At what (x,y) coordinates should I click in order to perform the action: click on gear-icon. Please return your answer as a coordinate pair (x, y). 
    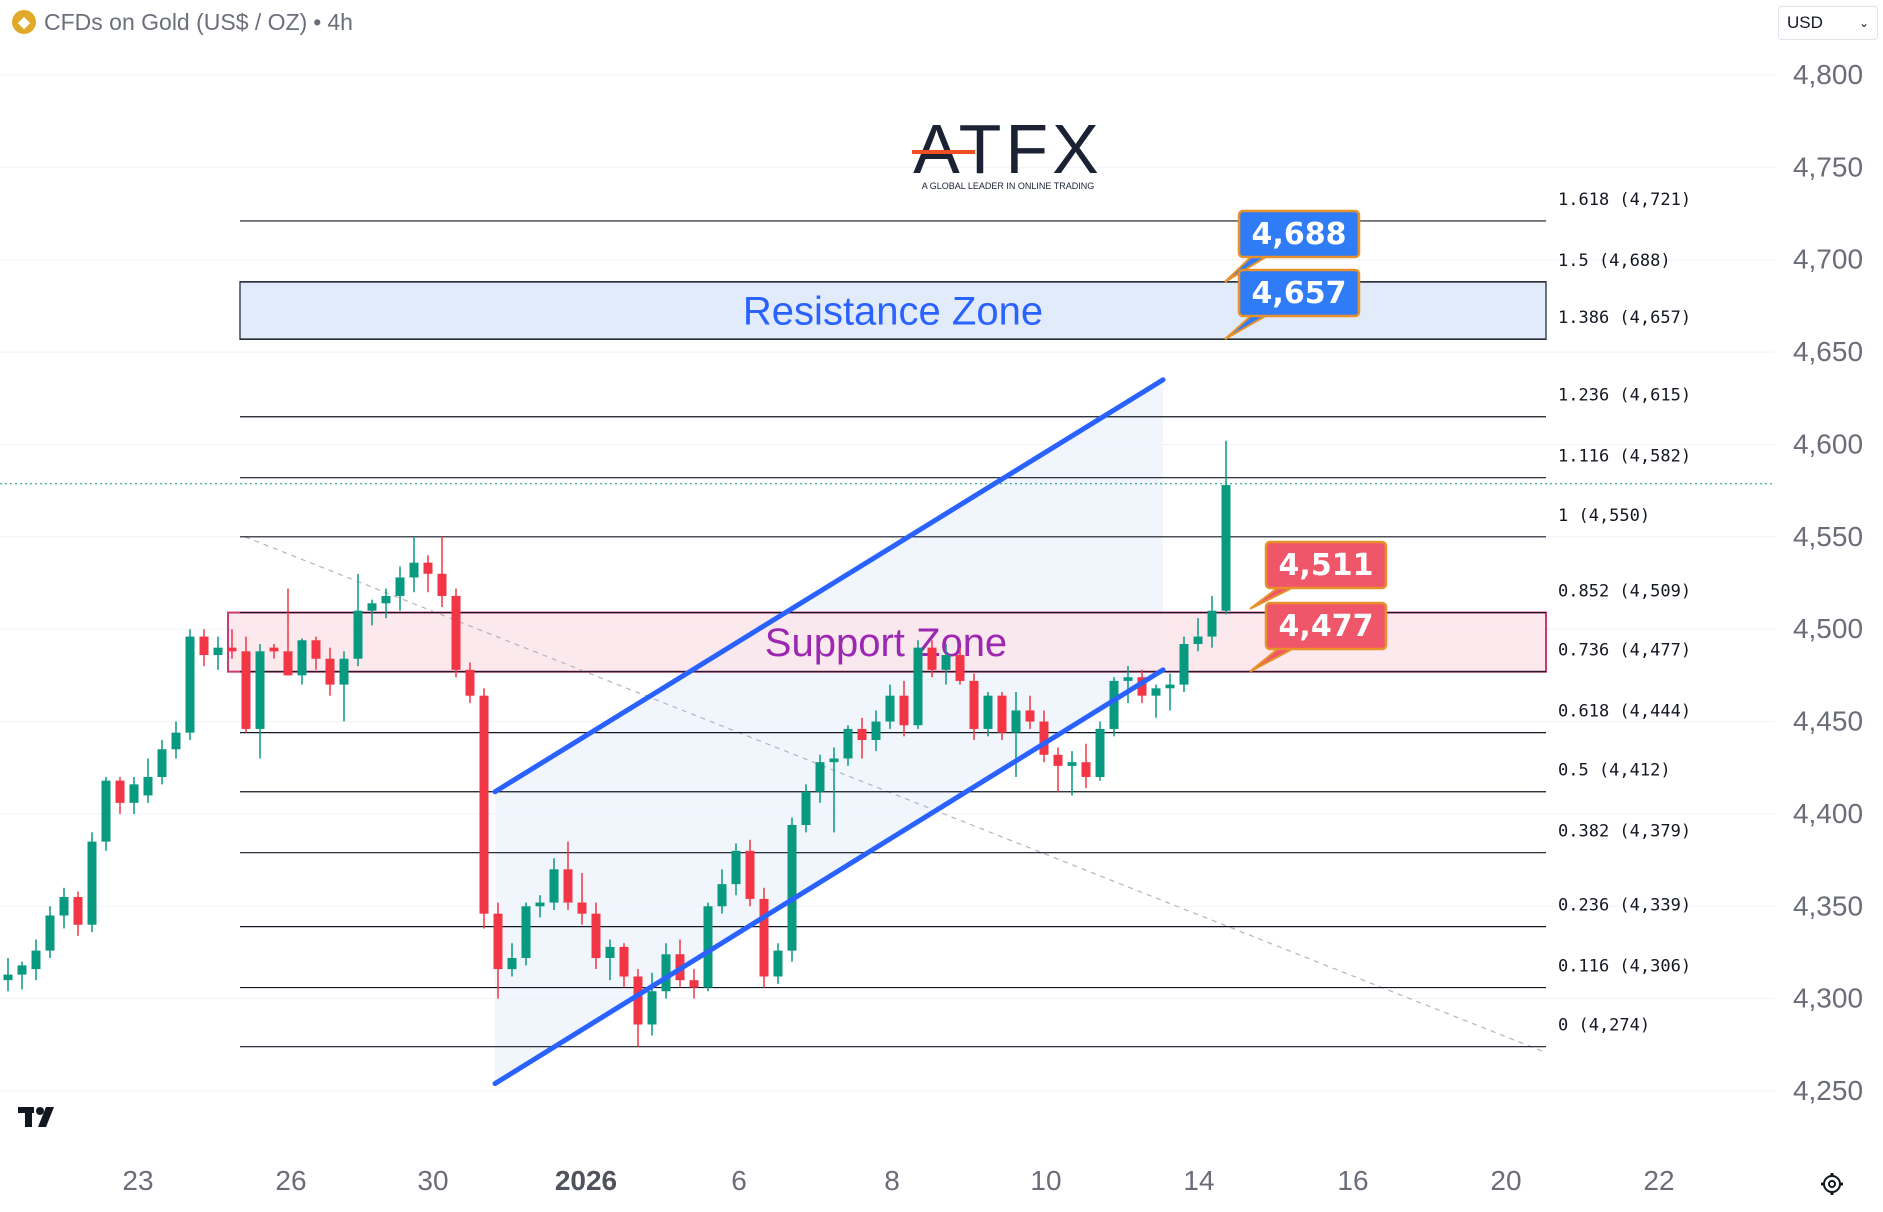
    Looking at the image, I should click on (1832, 1184).